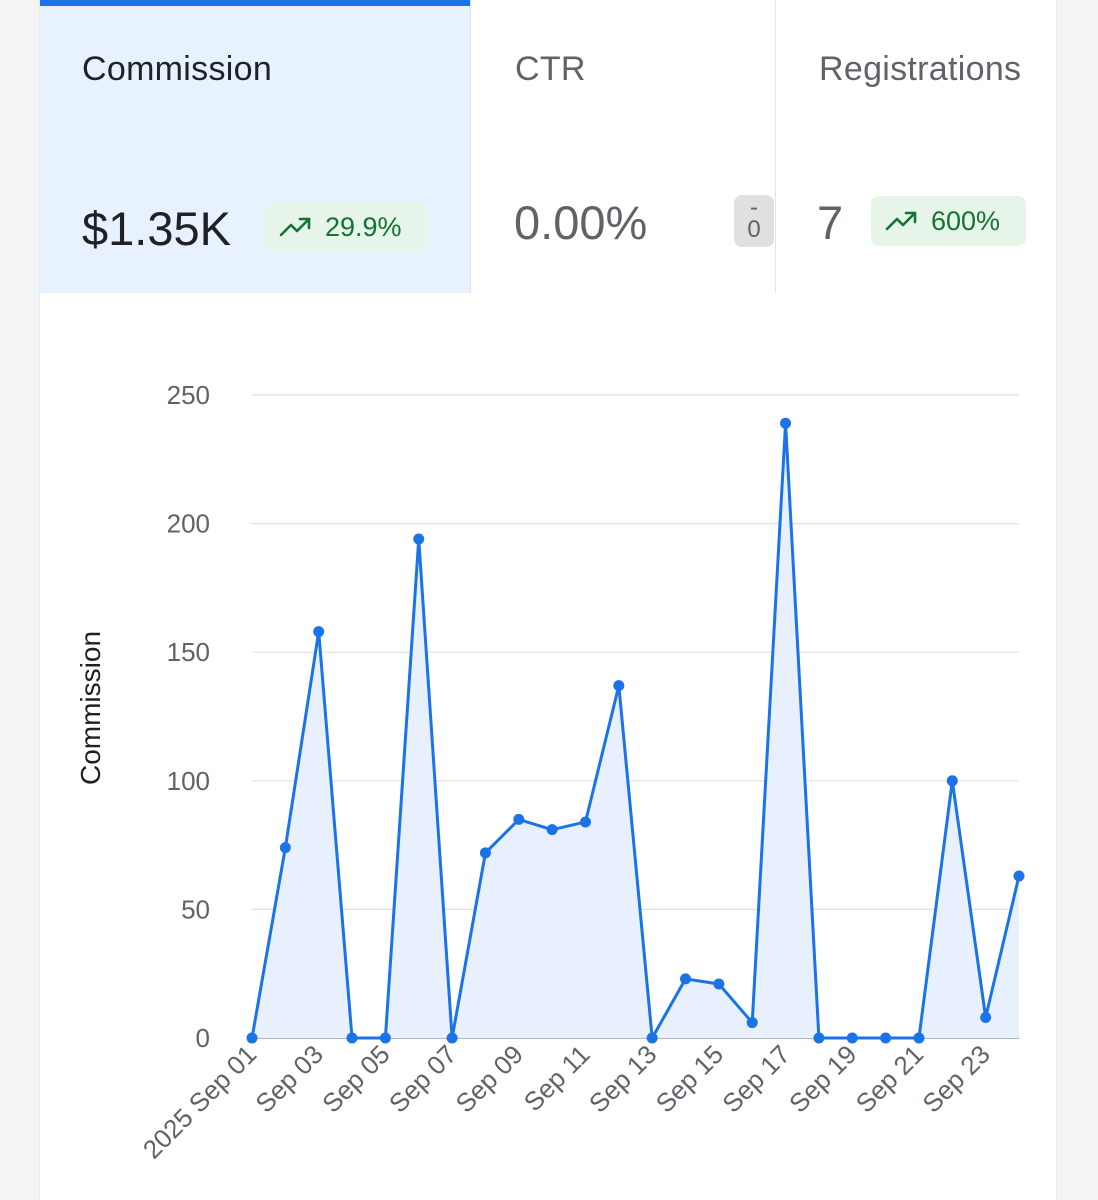 The image size is (1098, 1200). Describe the element at coordinates (355, 1078) in the screenshot. I see `x-tick-label: Sep 05` at that location.